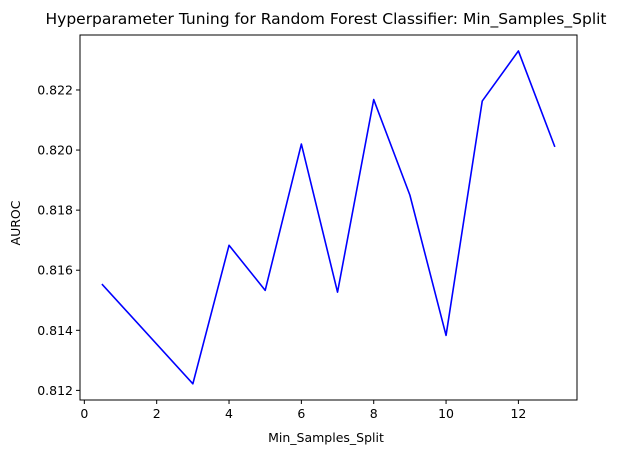 This screenshot has width=637, height=455. What do you see at coordinates (229, 413) in the screenshot?
I see `x-tick-label: 4` at bounding box center [229, 413].